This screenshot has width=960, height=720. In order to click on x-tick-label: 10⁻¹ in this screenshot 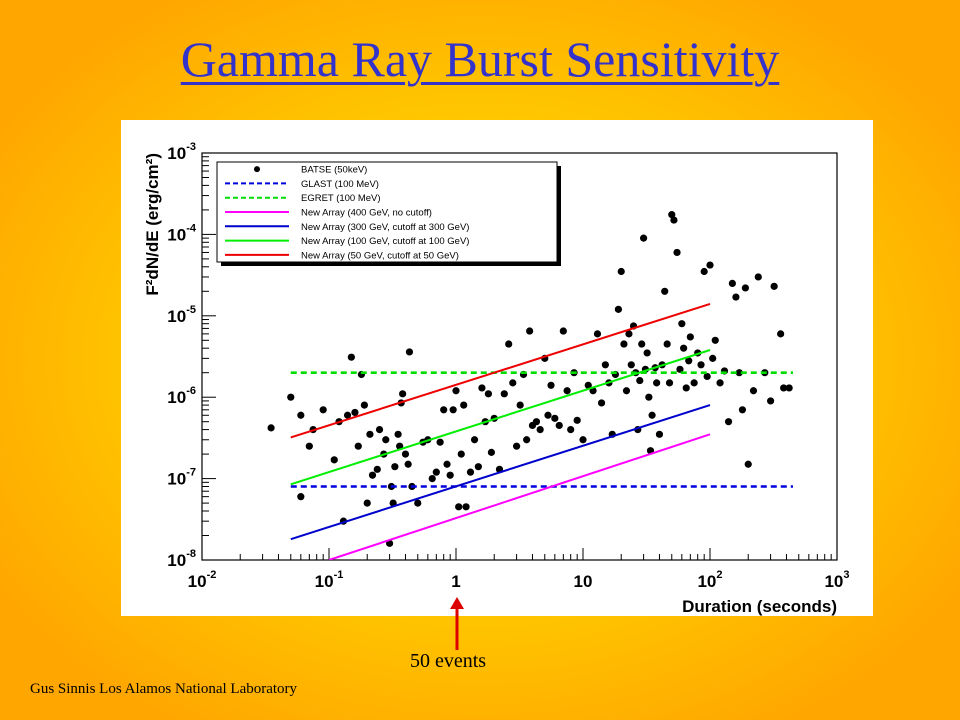, I will do `click(329, 580)`.